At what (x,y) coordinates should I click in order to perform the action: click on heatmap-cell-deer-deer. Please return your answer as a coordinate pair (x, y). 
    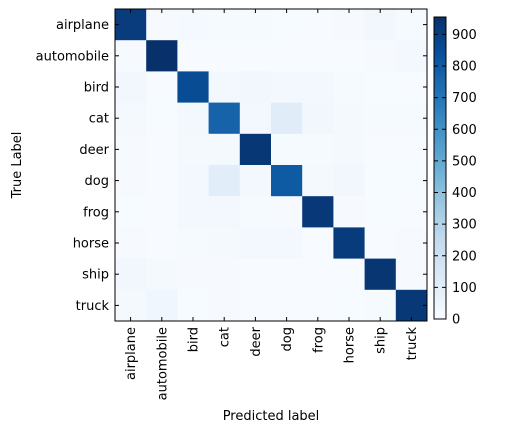
    Looking at the image, I should click on (255, 149).